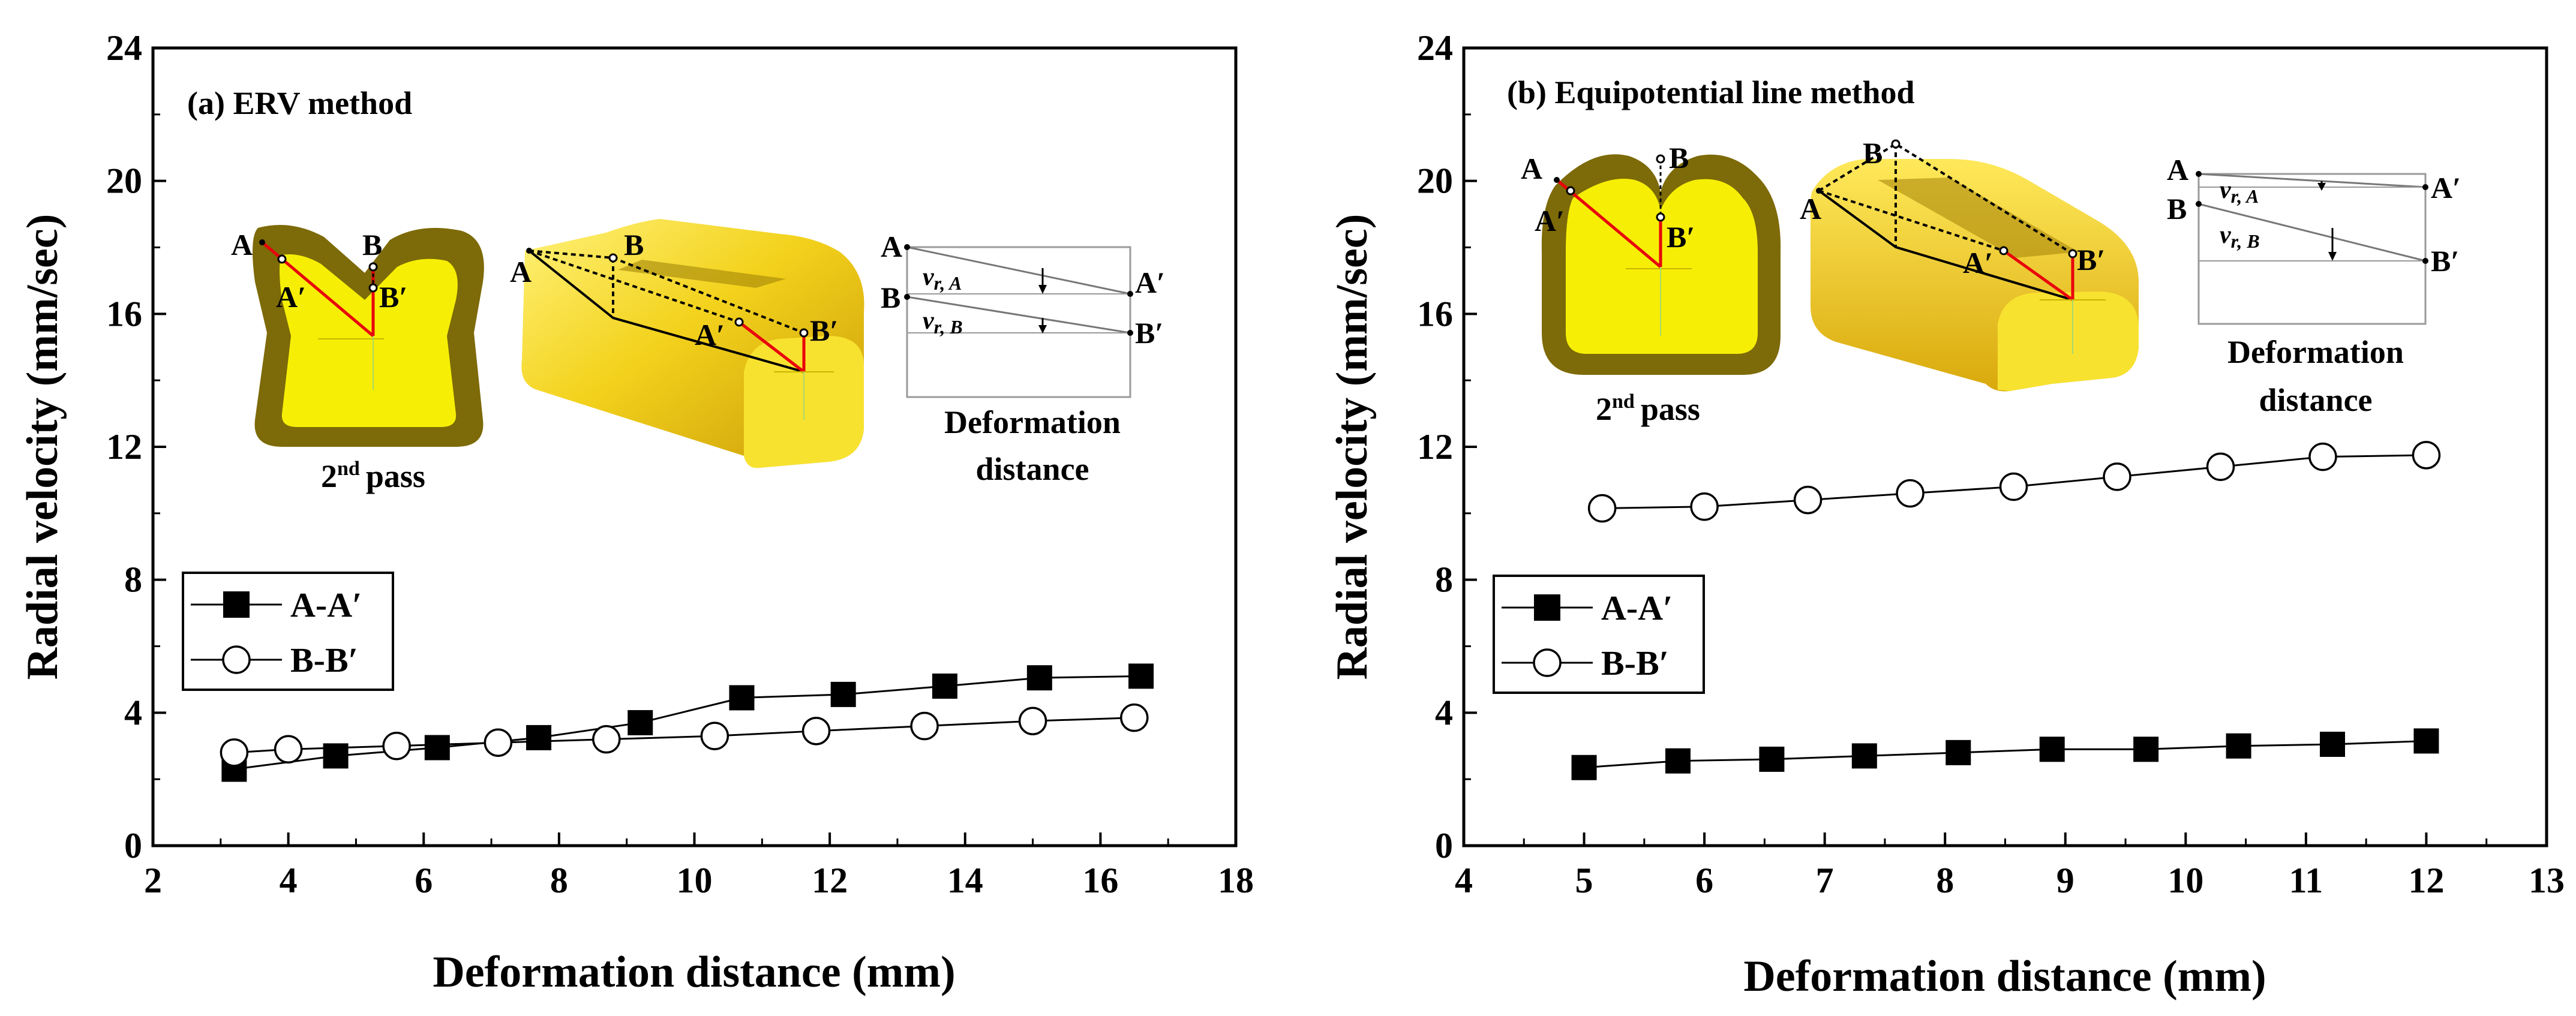  What do you see at coordinates (1637, 607) in the screenshot?
I see `panel-b-legend-label-a: A-A′` at bounding box center [1637, 607].